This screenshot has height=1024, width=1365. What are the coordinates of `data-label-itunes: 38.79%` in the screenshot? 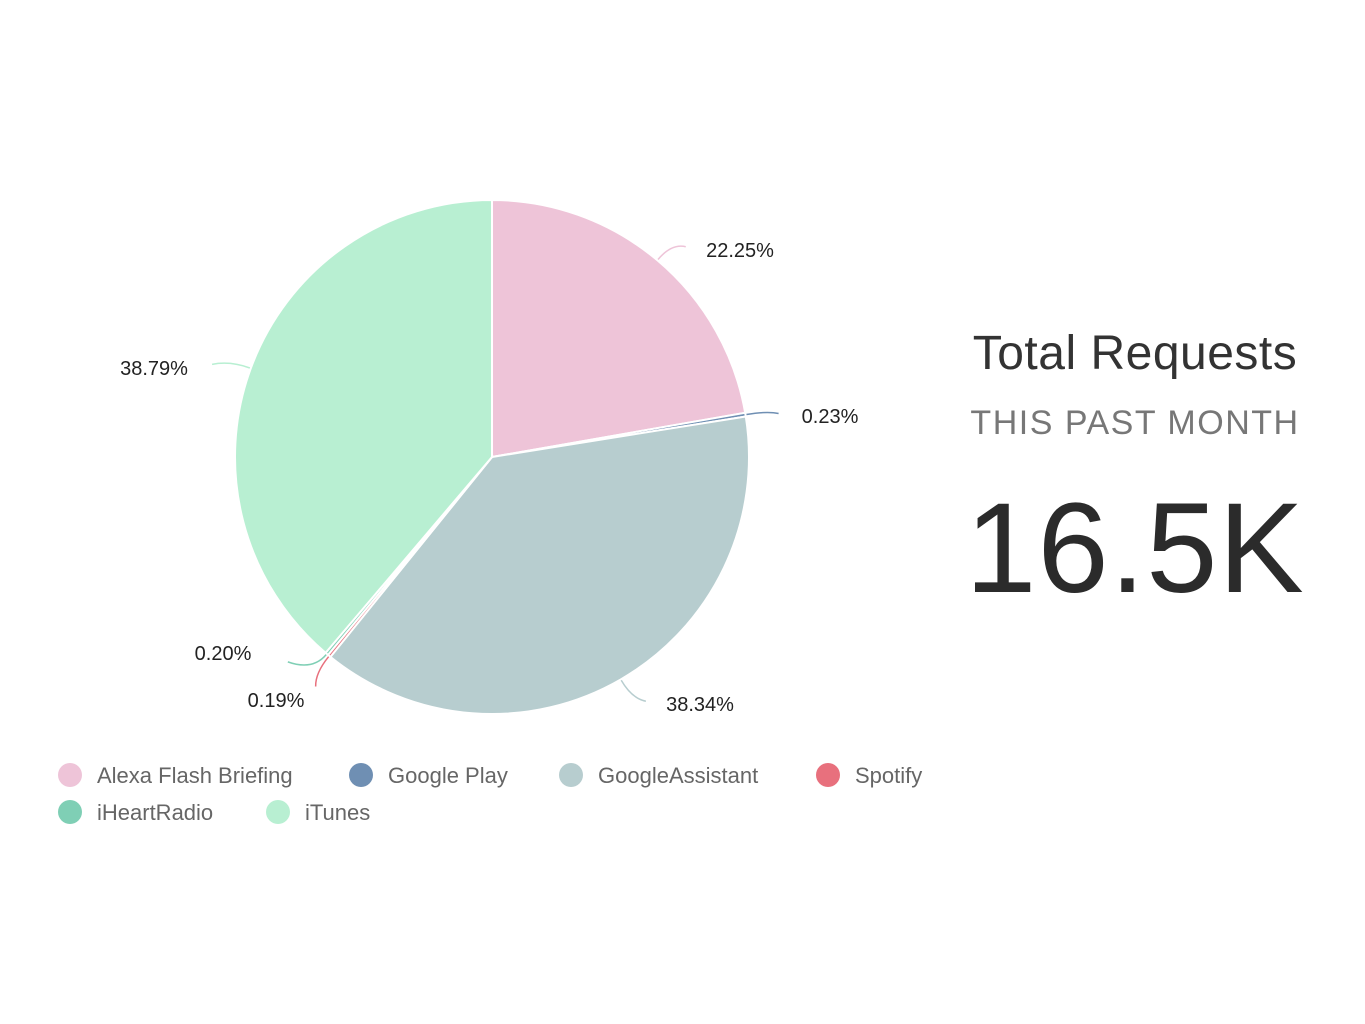 It's located at (154, 369).